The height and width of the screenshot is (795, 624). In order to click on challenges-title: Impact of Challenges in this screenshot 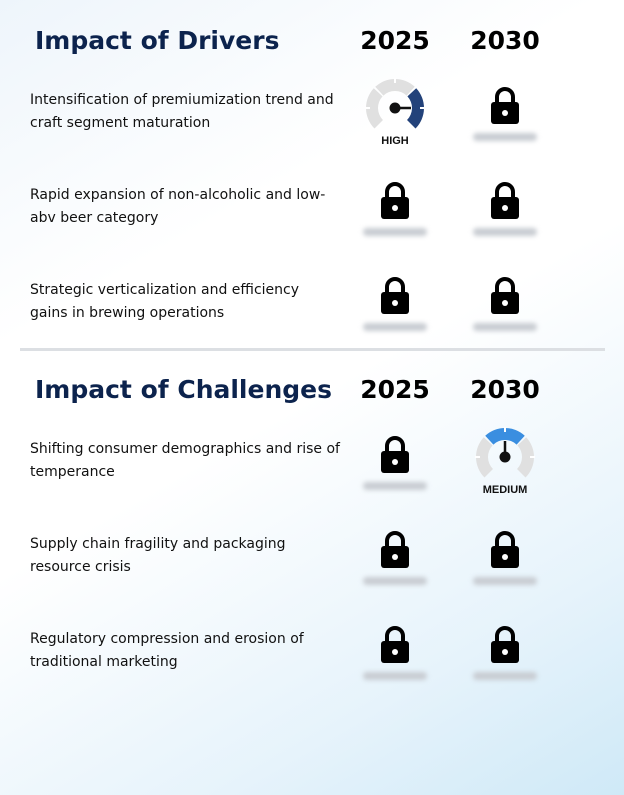, I will do `click(183, 389)`.